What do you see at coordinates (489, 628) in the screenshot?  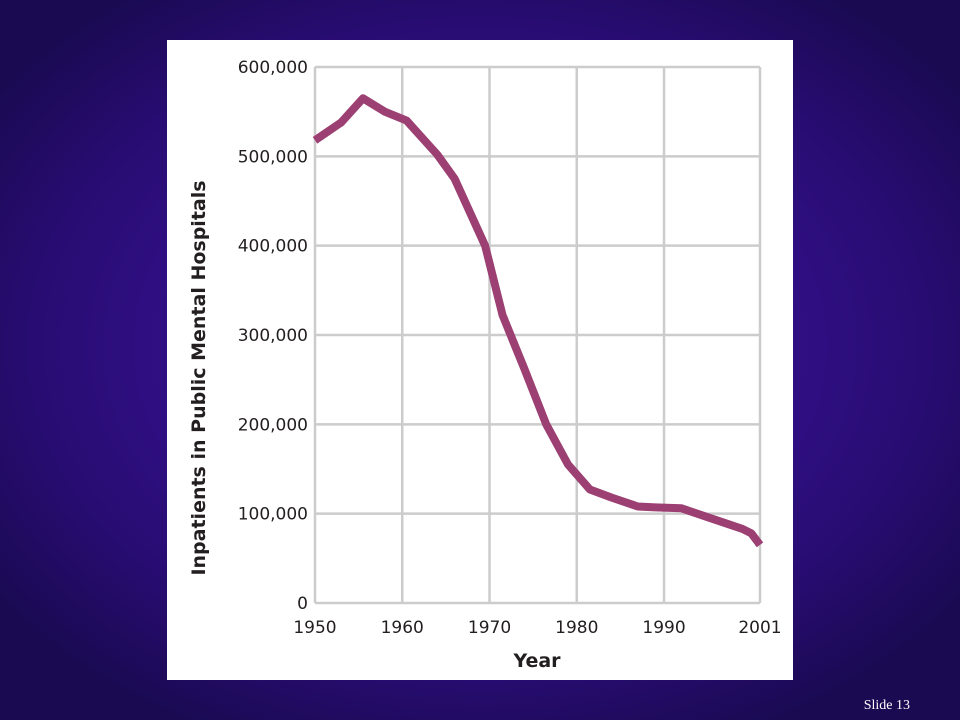 I see `x-tick-label: 1970` at bounding box center [489, 628].